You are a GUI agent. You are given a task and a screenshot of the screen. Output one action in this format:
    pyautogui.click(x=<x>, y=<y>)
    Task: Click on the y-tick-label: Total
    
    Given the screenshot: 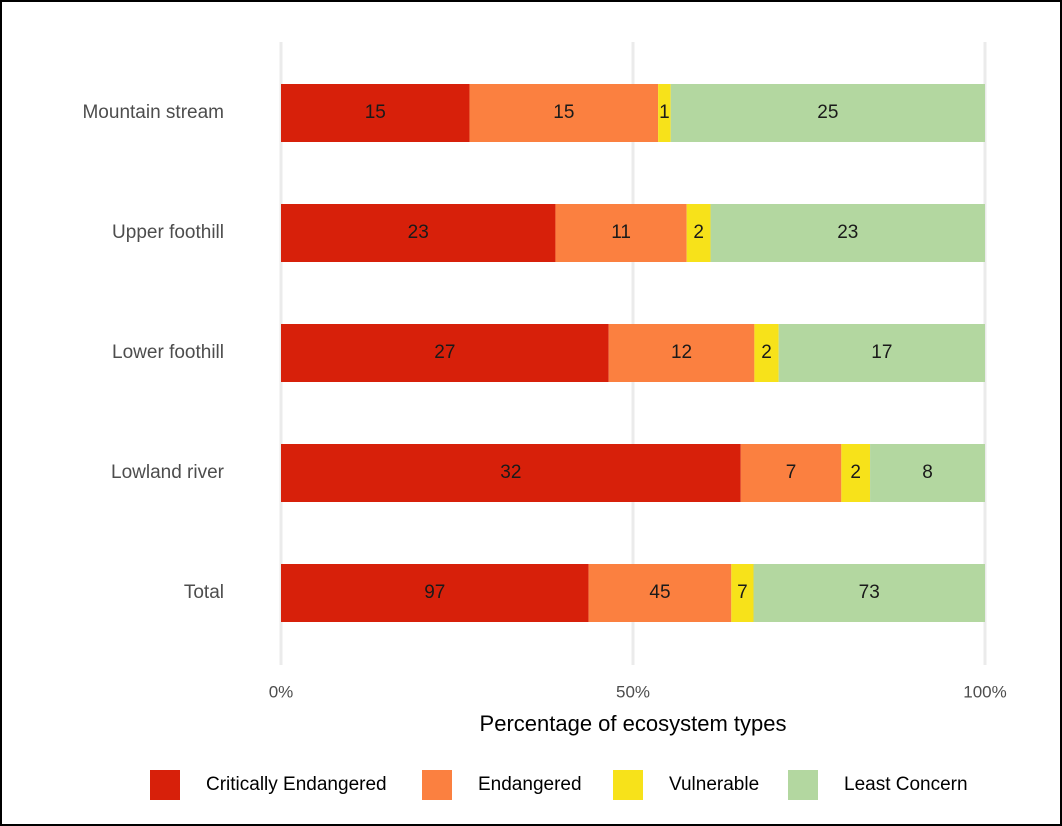 What is the action you would take?
    pyautogui.click(x=204, y=592)
    